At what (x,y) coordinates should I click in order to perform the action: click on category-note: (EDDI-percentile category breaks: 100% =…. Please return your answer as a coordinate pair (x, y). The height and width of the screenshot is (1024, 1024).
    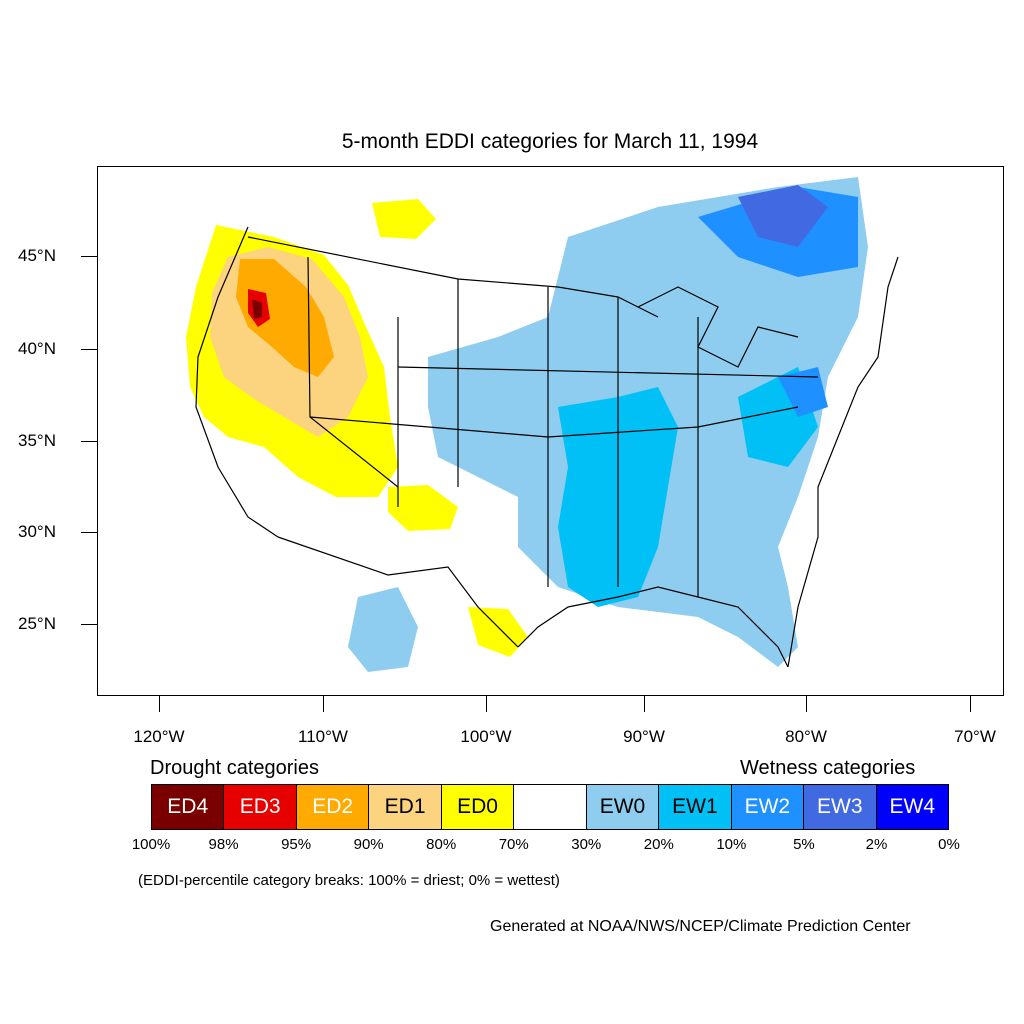
    Looking at the image, I should click on (349, 880).